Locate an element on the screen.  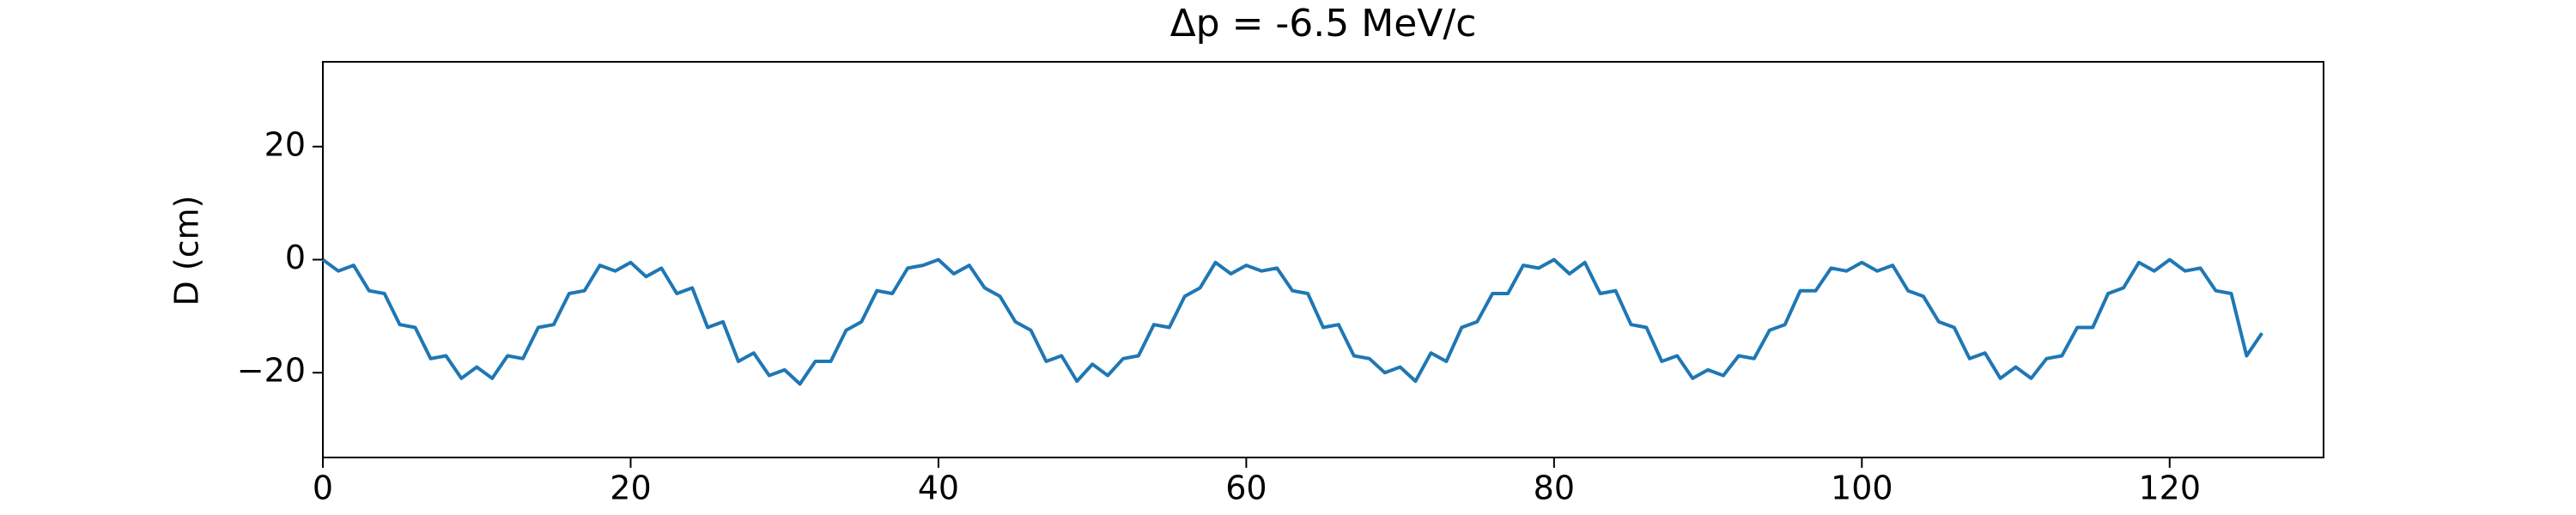
x-tick-label: 120 is located at coordinates (2170, 488).